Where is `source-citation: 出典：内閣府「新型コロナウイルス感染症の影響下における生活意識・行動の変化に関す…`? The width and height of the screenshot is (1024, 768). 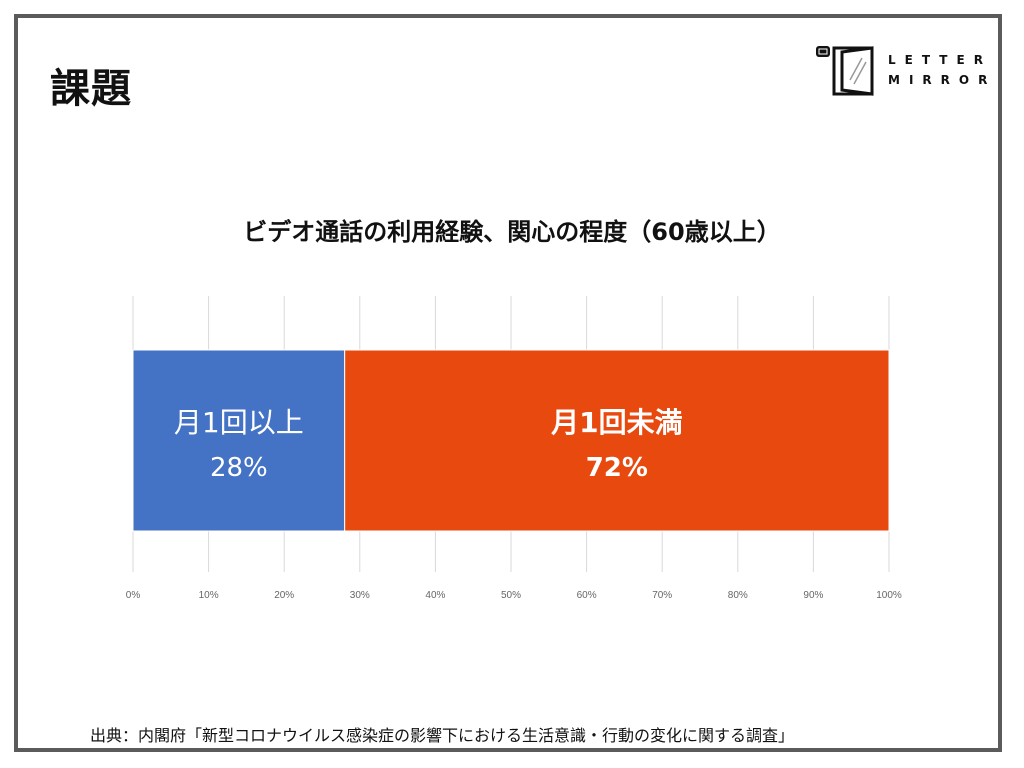
source-citation: 出典：内閣府「新型コロナウイルス感染症の影響下における生活意識・行動の変化に関す… is located at coordinates (442, 735).